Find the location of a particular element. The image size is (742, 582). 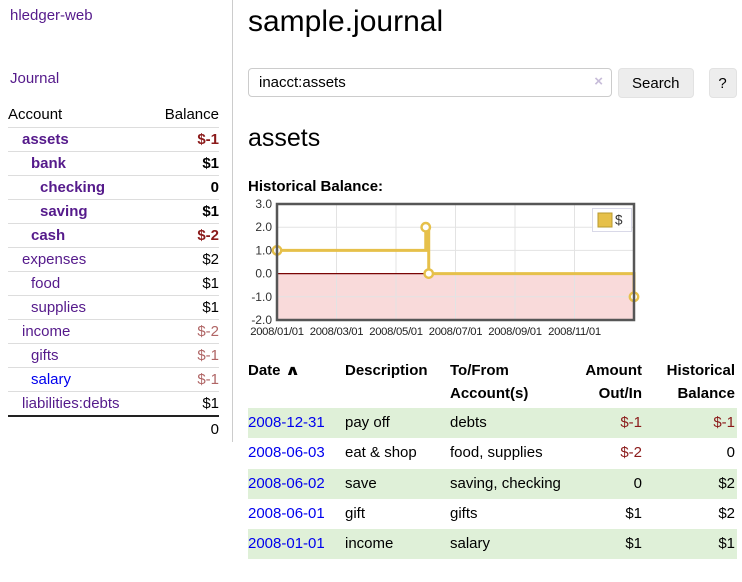

accounts-total-row: 0 is located at coordinates (113, 428).